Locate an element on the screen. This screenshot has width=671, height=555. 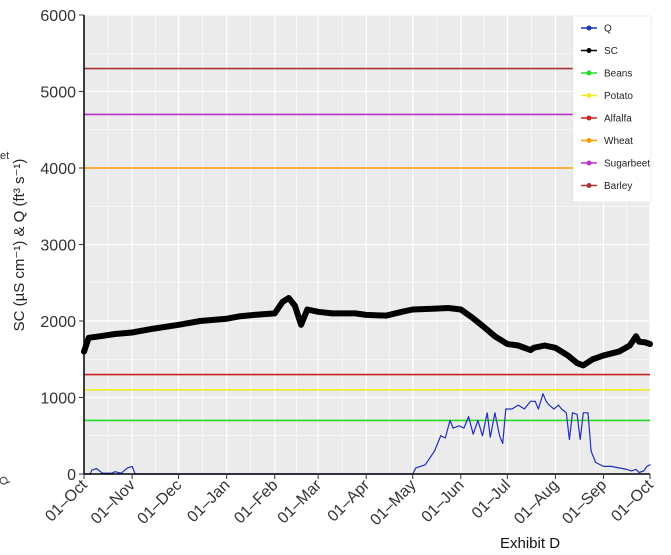
legend-label: Wheat is located at coordinates (618, 141).